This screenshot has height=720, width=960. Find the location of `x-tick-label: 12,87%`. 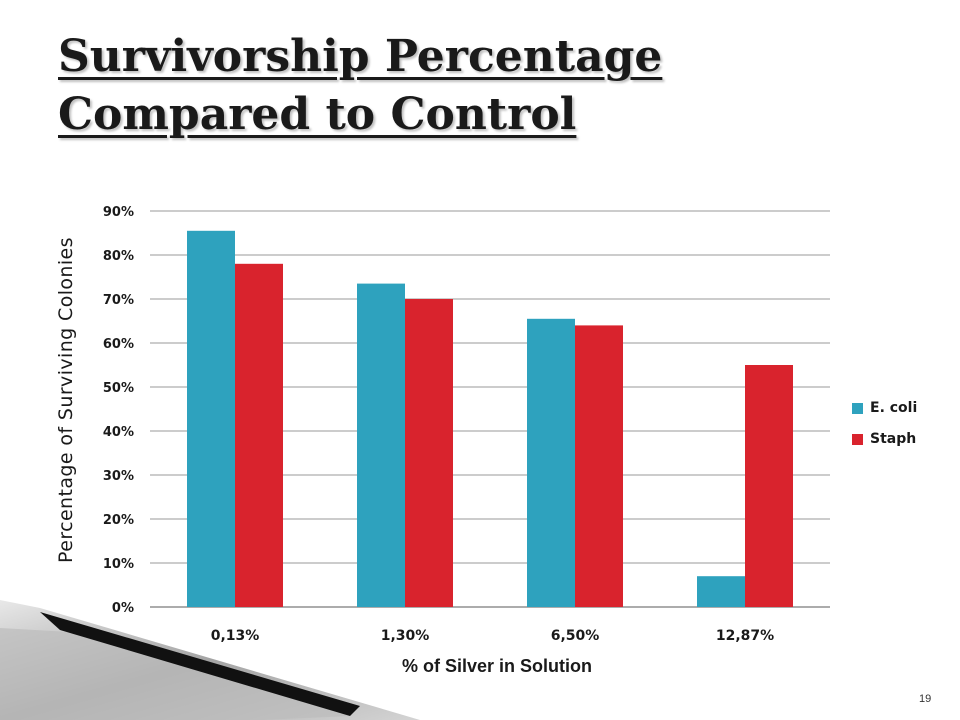

x-tick-label: 12,87% is located at coordinates (745, 636).